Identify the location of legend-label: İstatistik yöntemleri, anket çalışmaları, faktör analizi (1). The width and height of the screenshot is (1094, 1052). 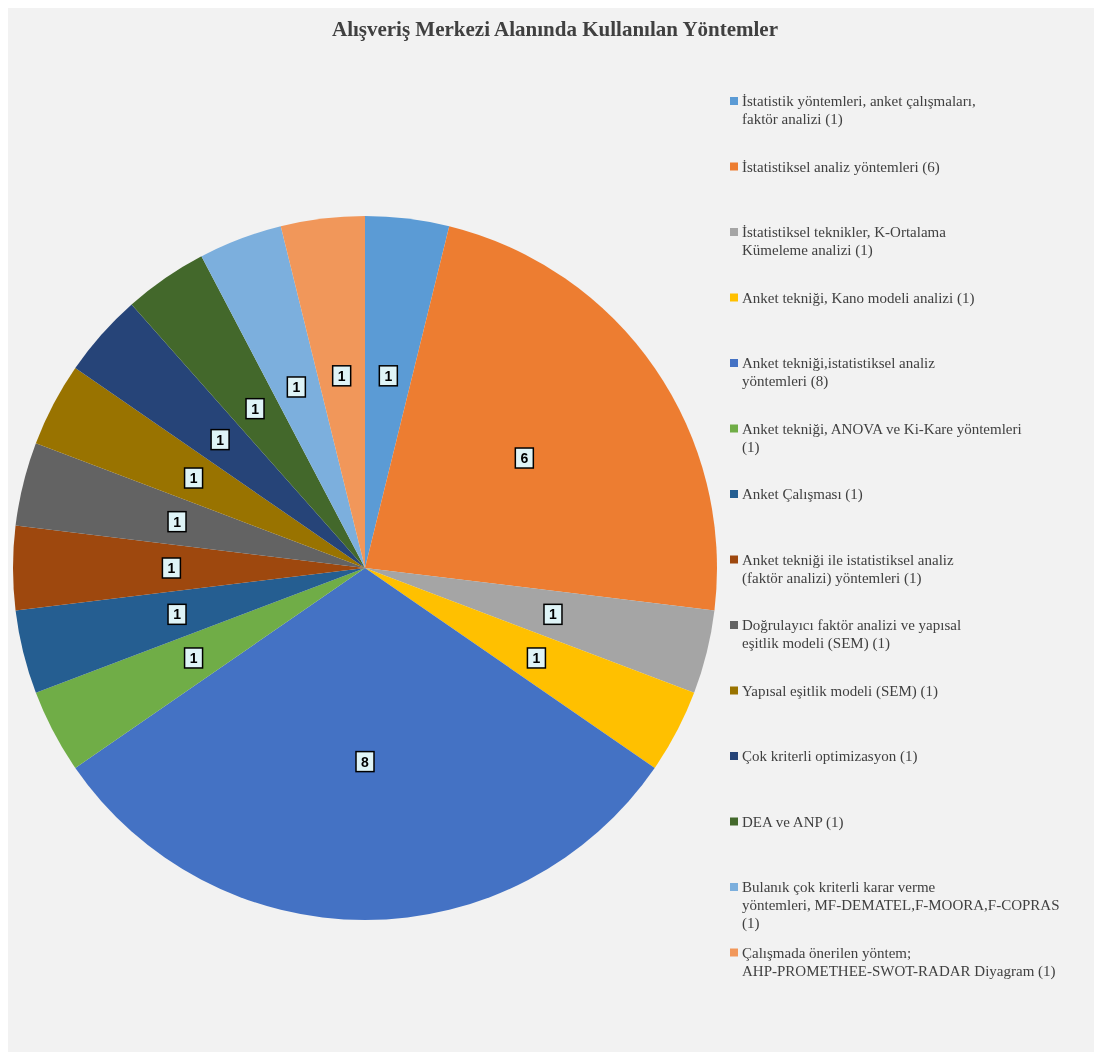
(859, 110).